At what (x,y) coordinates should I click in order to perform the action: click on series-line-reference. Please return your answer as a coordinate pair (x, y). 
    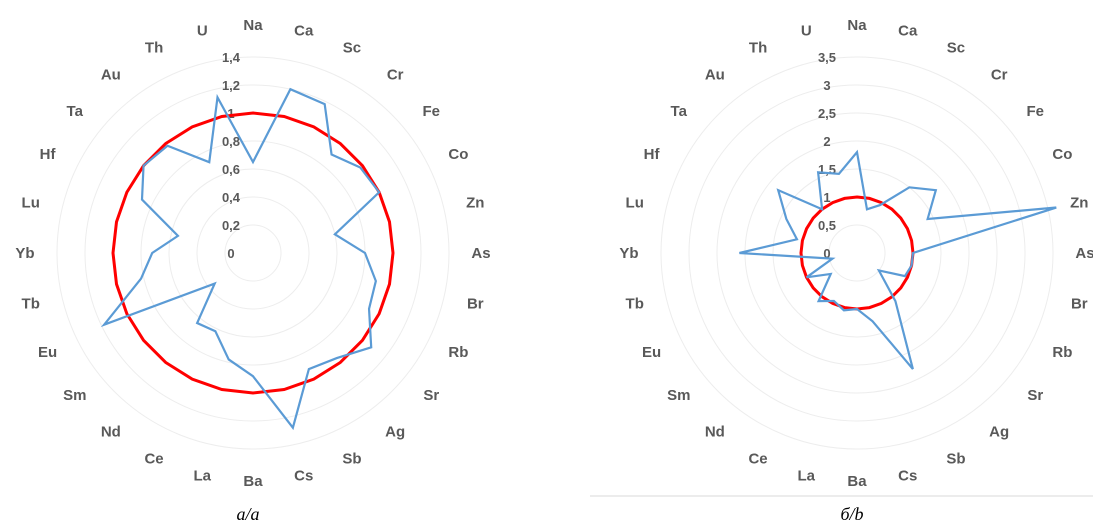
    Looking at the image, I should click on (857, 253).